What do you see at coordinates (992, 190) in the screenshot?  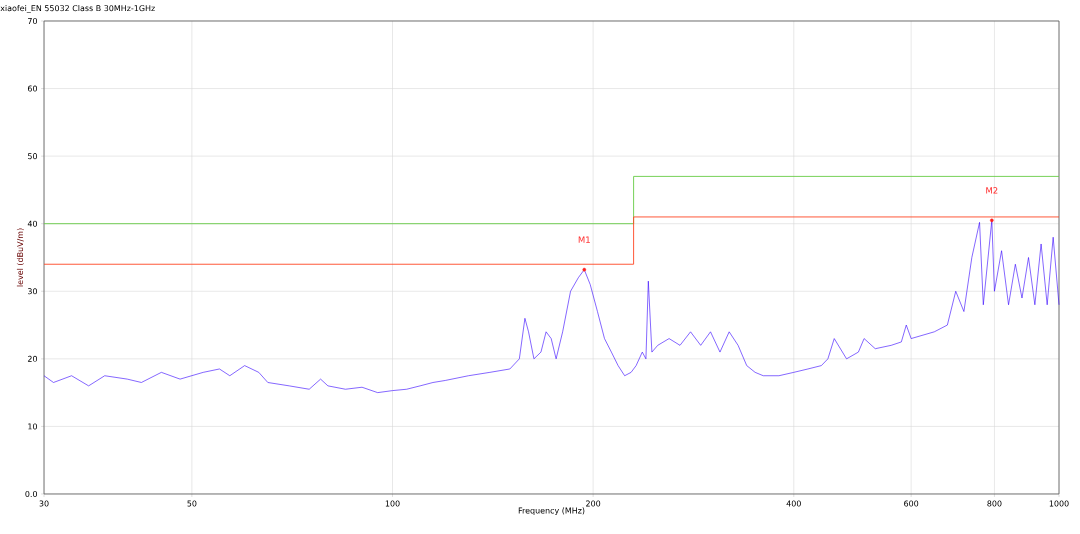 I see `annotation: M2` at bounding box center [992, 190].